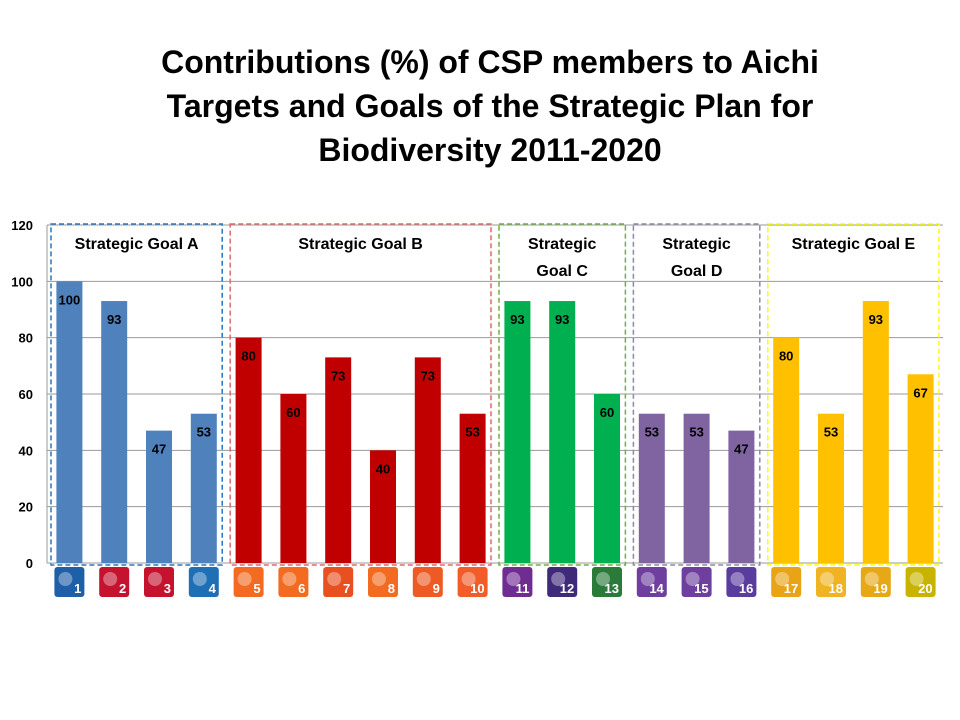  I want to click on x-tick-label: 17, so click(791, 588).